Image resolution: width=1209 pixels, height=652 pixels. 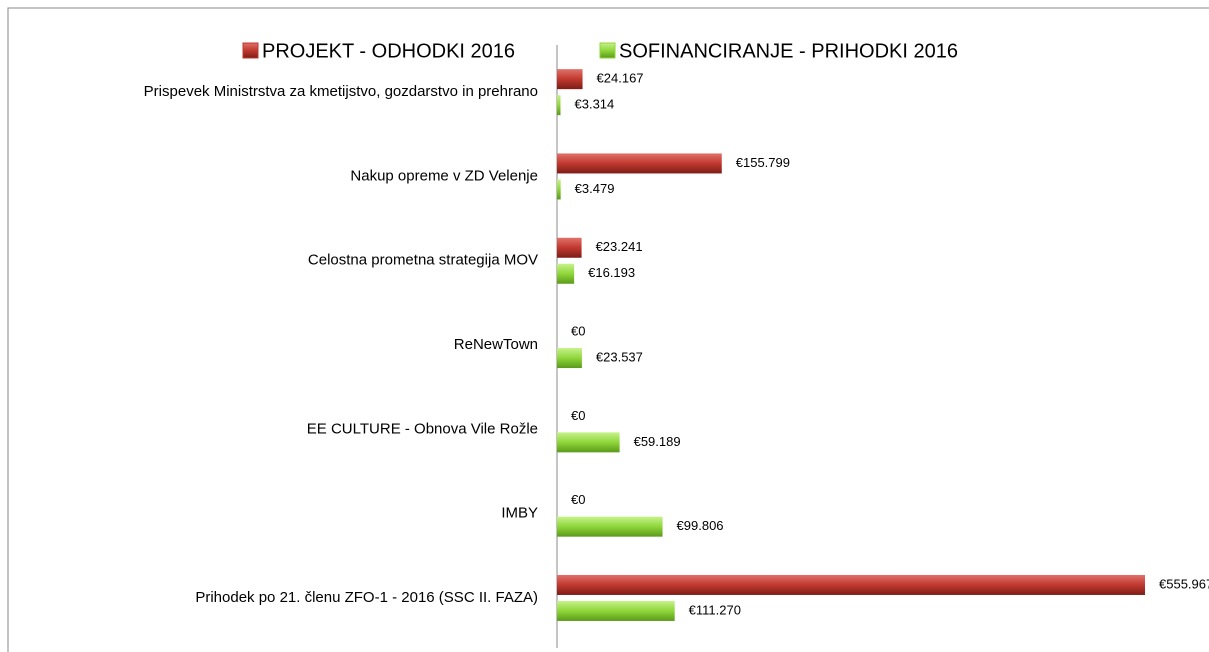 What do you see at coordinates (619, 246) in the screenshot?
I see `value-label: €23.241` at bounding box center [619, 246].